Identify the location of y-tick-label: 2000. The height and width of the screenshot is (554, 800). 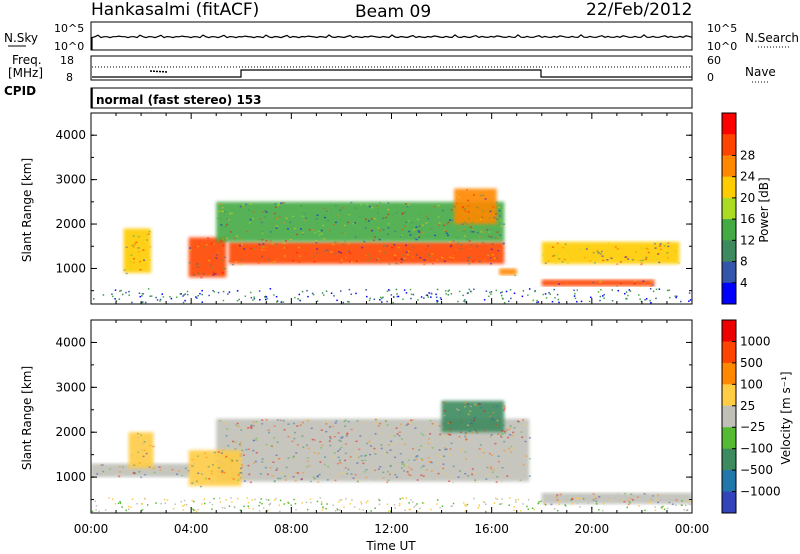
(70, 432).